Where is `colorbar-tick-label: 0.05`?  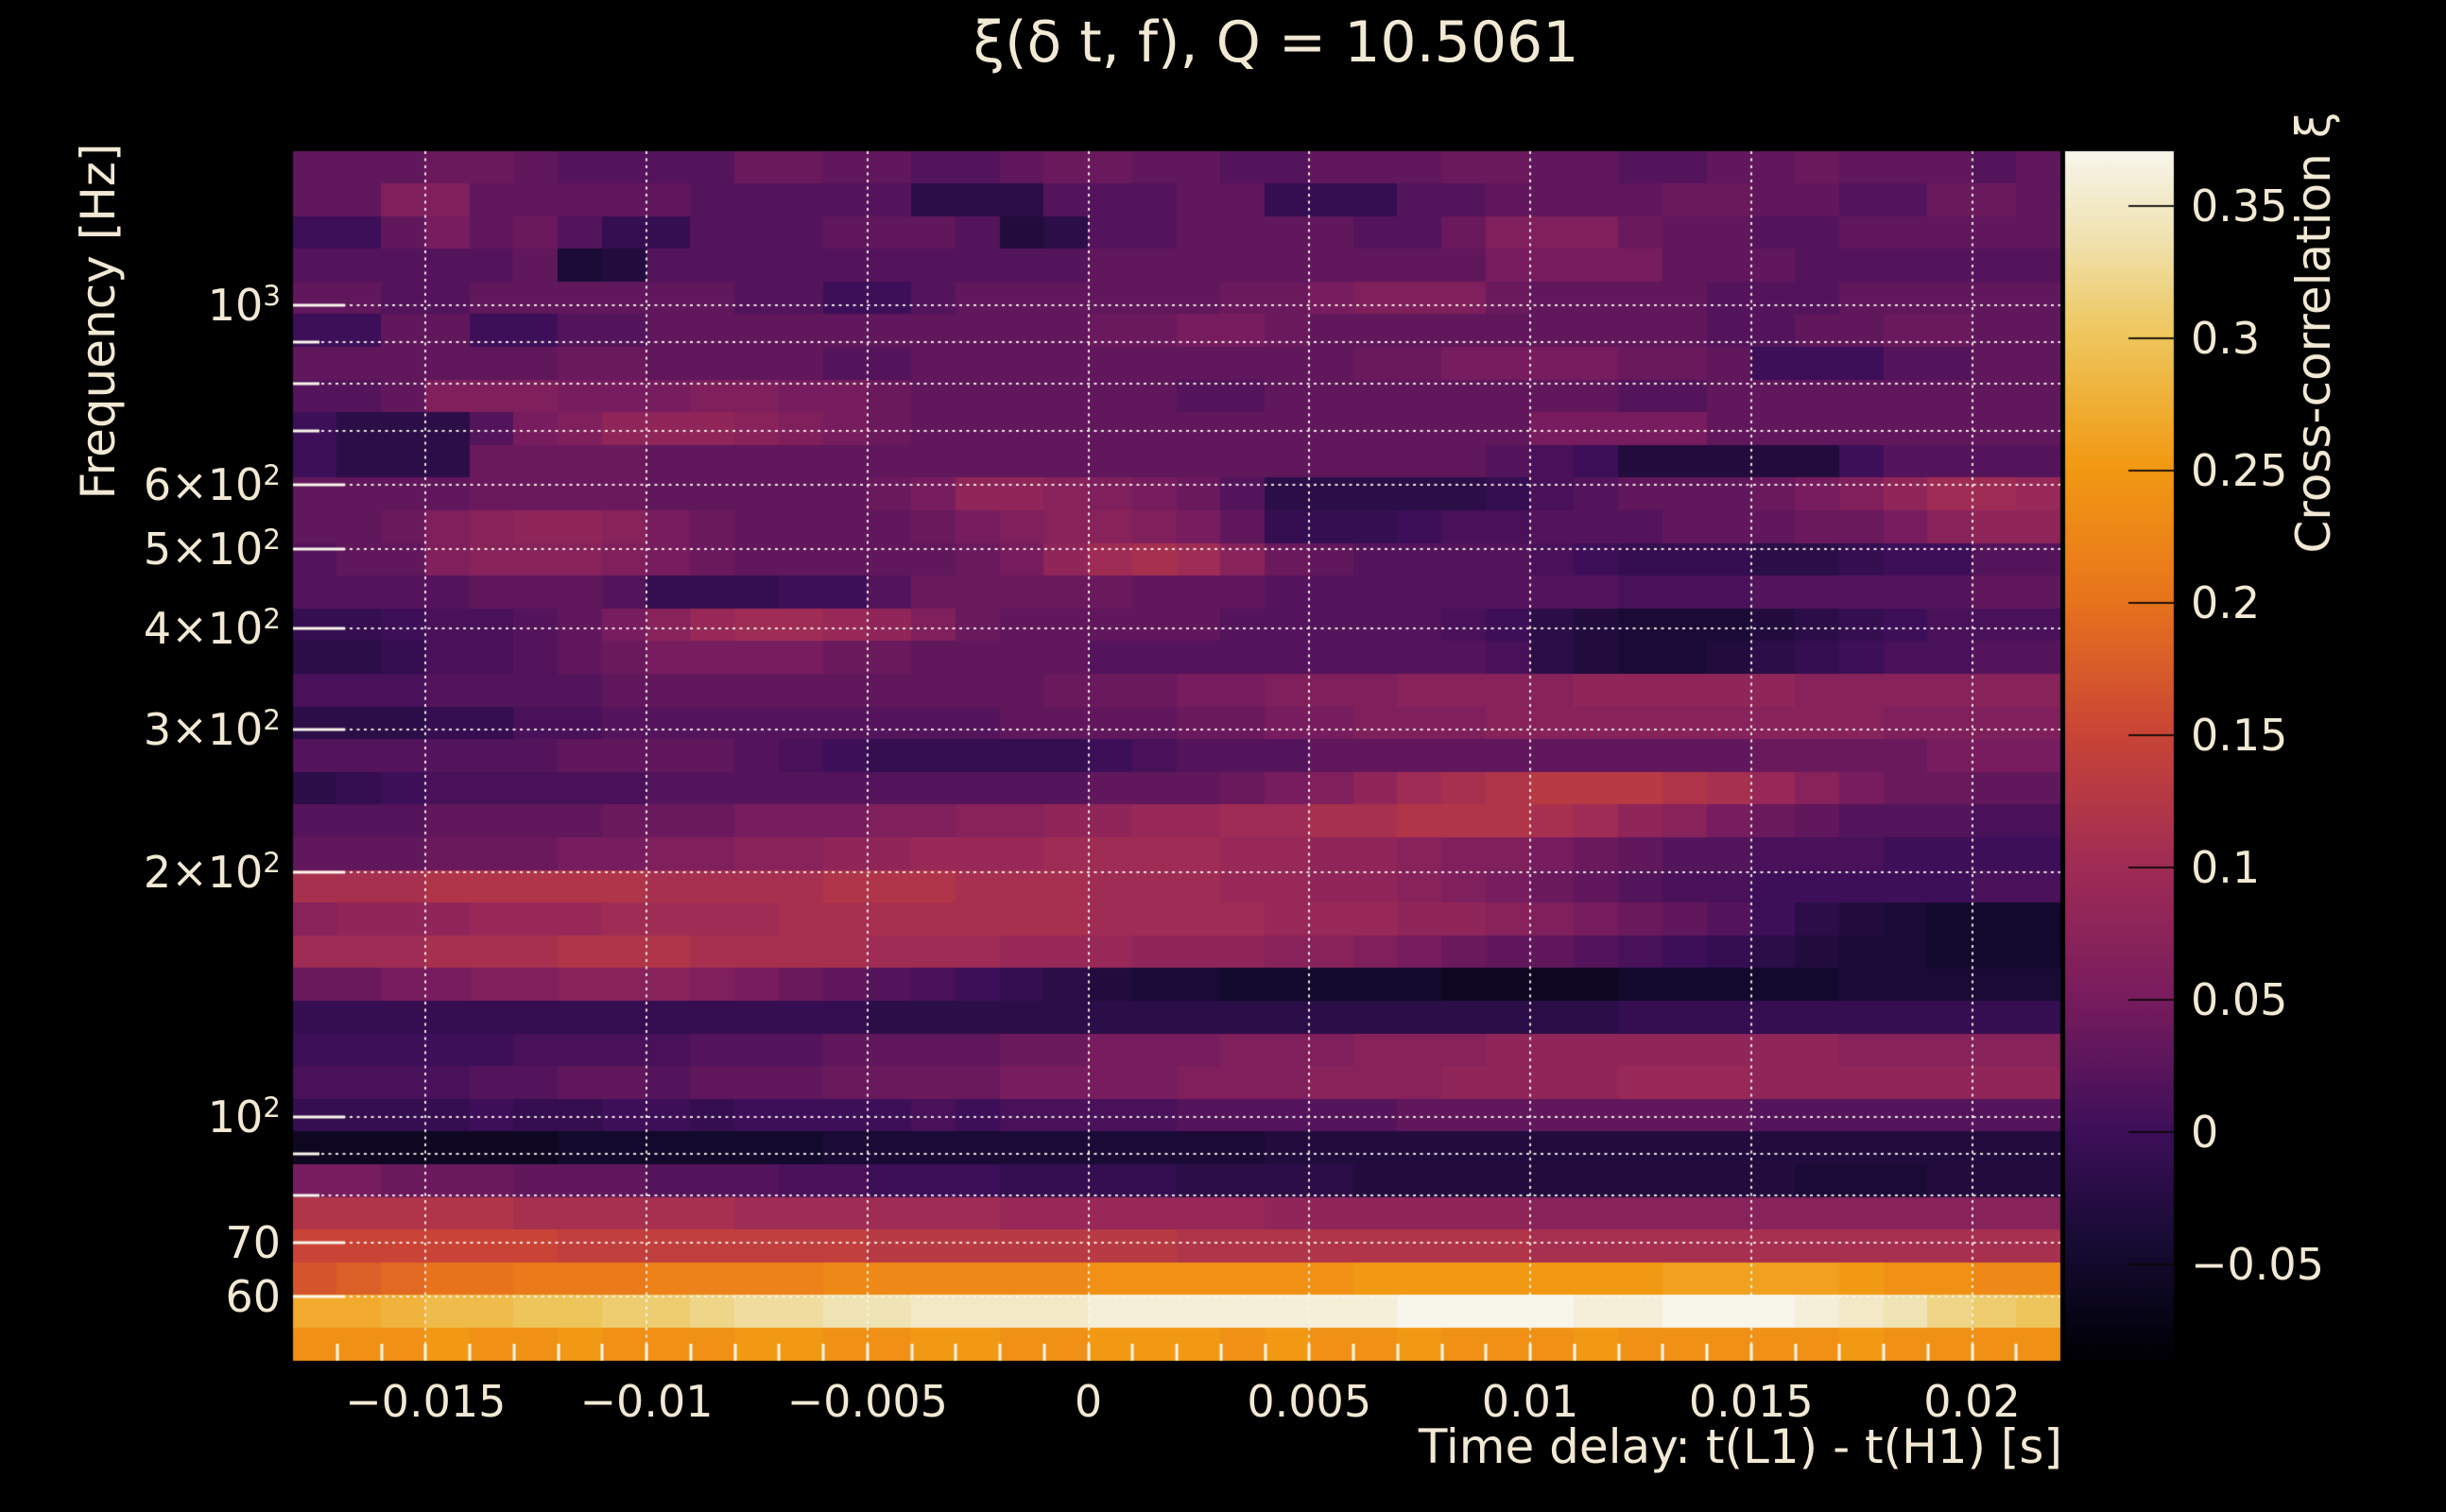 colorbar-tick-label: 0.05 is located at coordinates (2239, 1000).